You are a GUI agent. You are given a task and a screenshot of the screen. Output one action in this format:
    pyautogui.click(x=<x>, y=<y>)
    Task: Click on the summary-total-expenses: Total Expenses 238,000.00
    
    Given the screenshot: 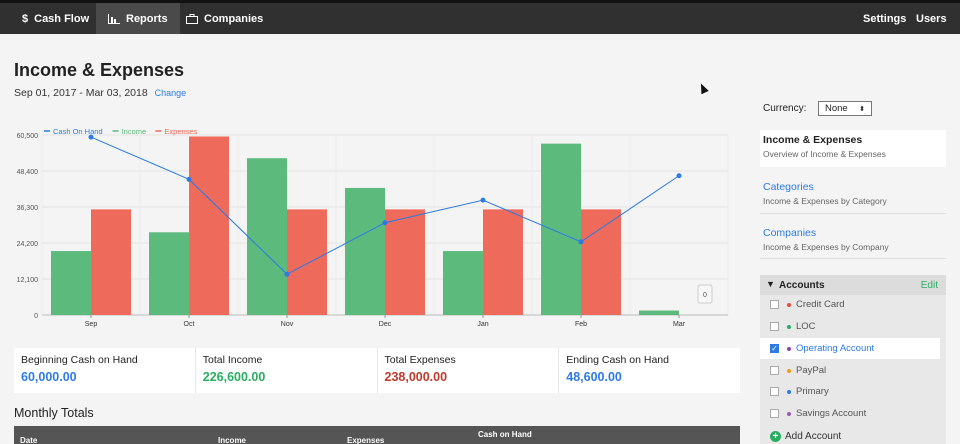 What is the action you would take?
    pyautogui.click(x=469, y=370)
    